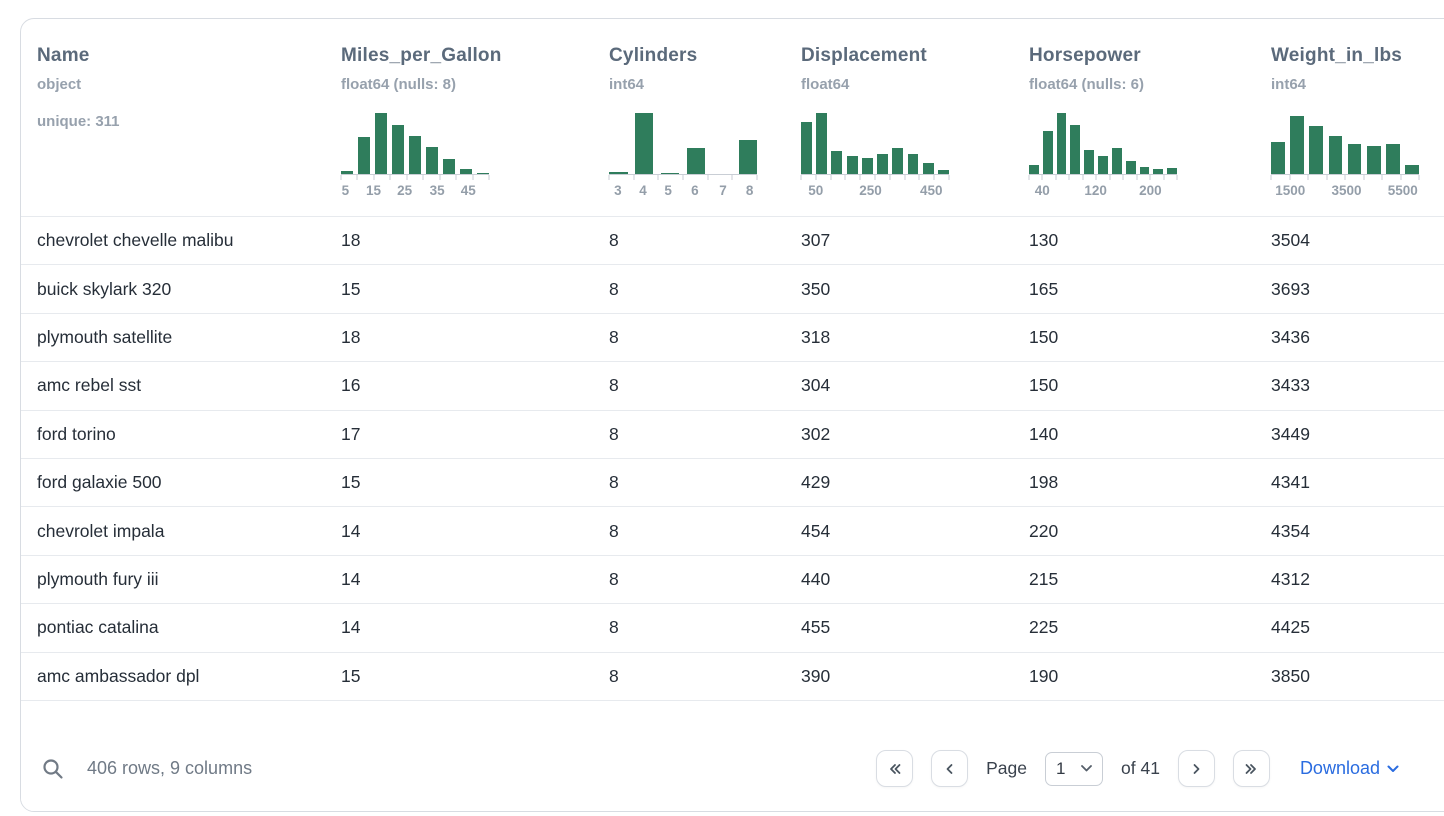 Image resolution: width=1444 pixels, height=816 pixels. I want to click on histogram-weight_in_lbs: 1500 3500 5500, so click(1345, 157).